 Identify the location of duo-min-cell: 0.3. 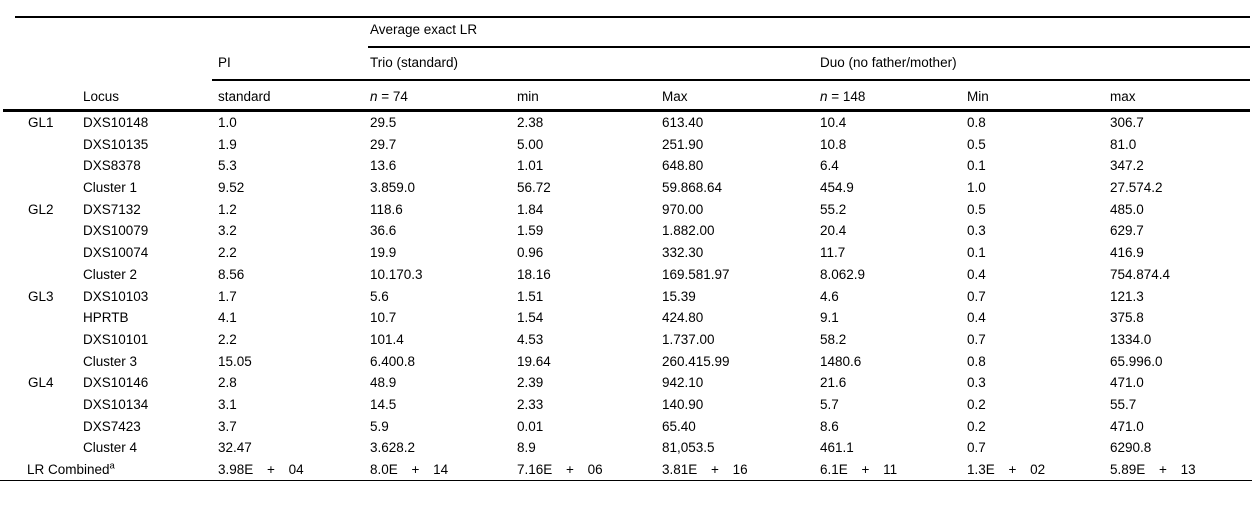
(976, 383).